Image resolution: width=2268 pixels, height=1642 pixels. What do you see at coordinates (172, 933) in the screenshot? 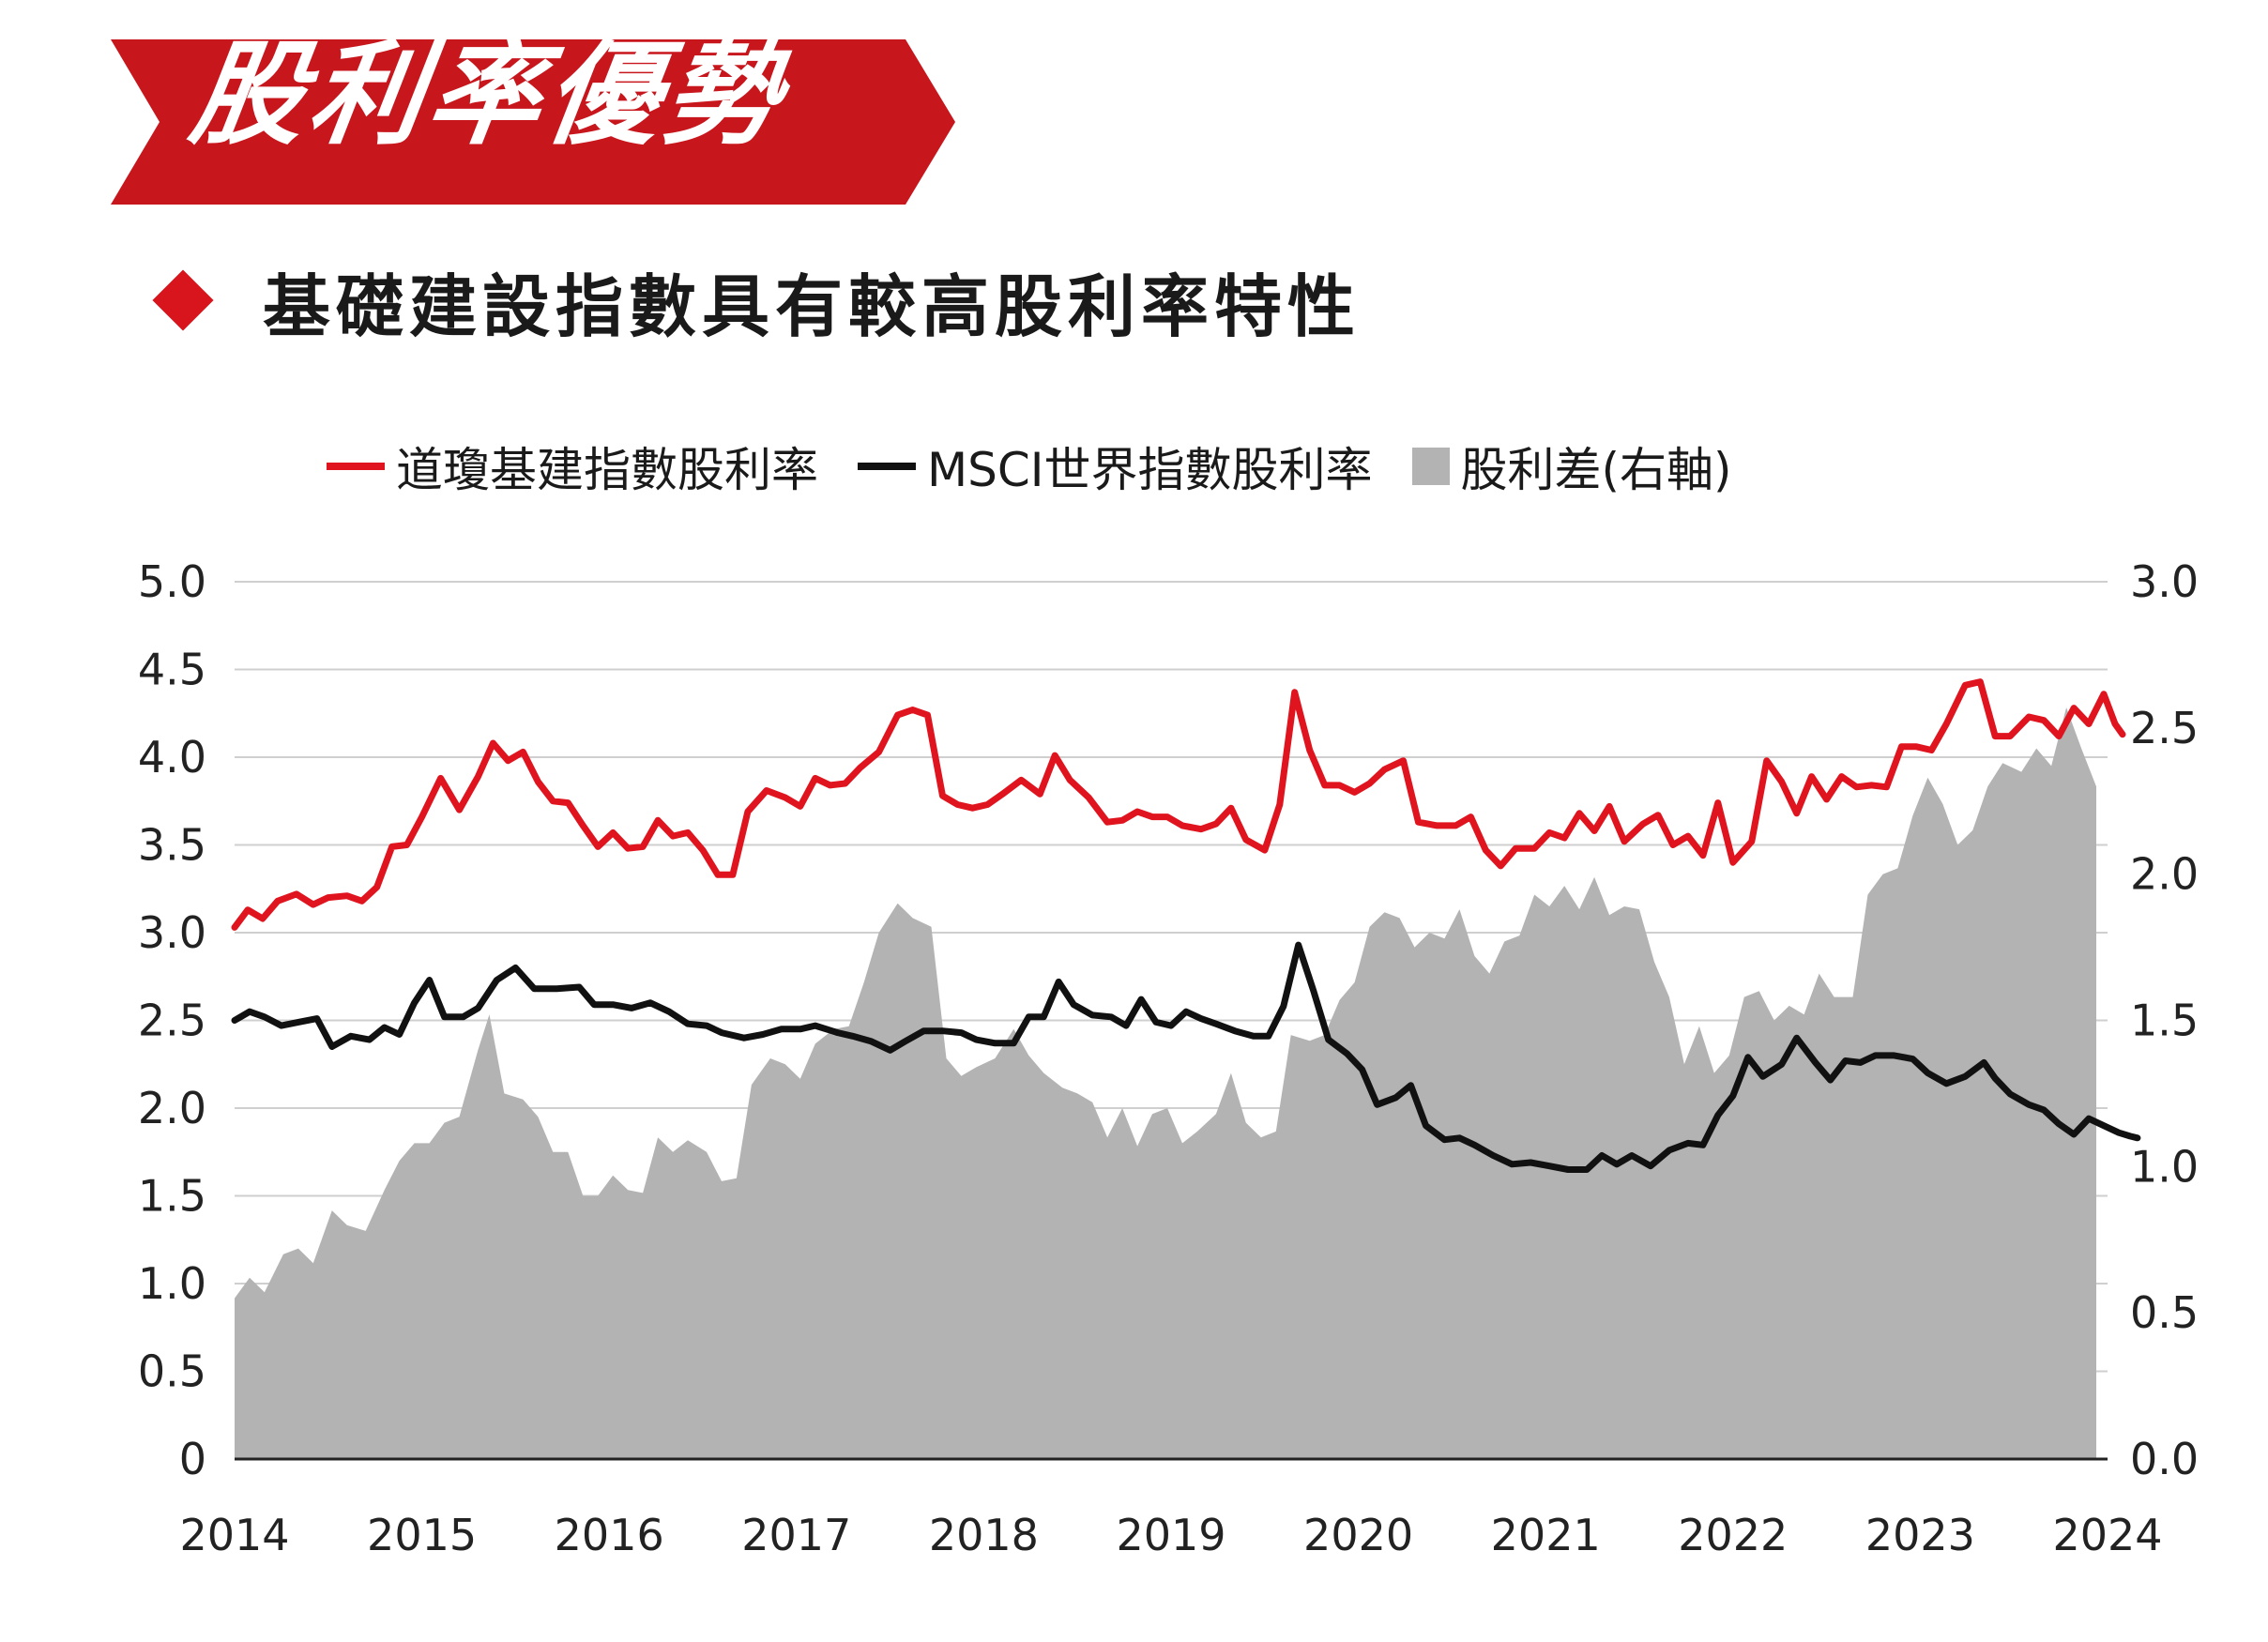
I see `y-left-tick-label: 3.0` at bounding box center [172, 933].